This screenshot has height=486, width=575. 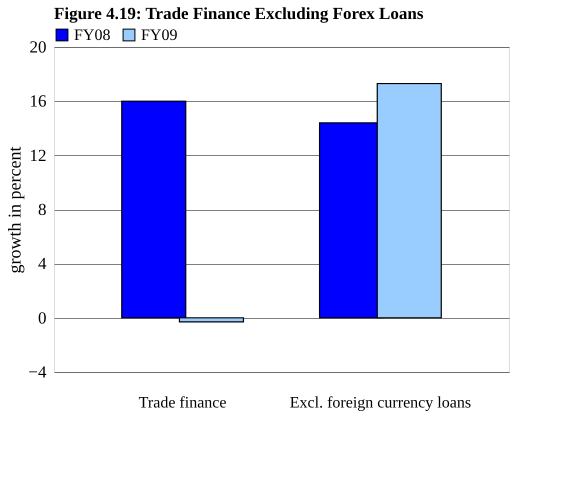 I want to click on y-tick-label: 0, so click(x=42, y=318).